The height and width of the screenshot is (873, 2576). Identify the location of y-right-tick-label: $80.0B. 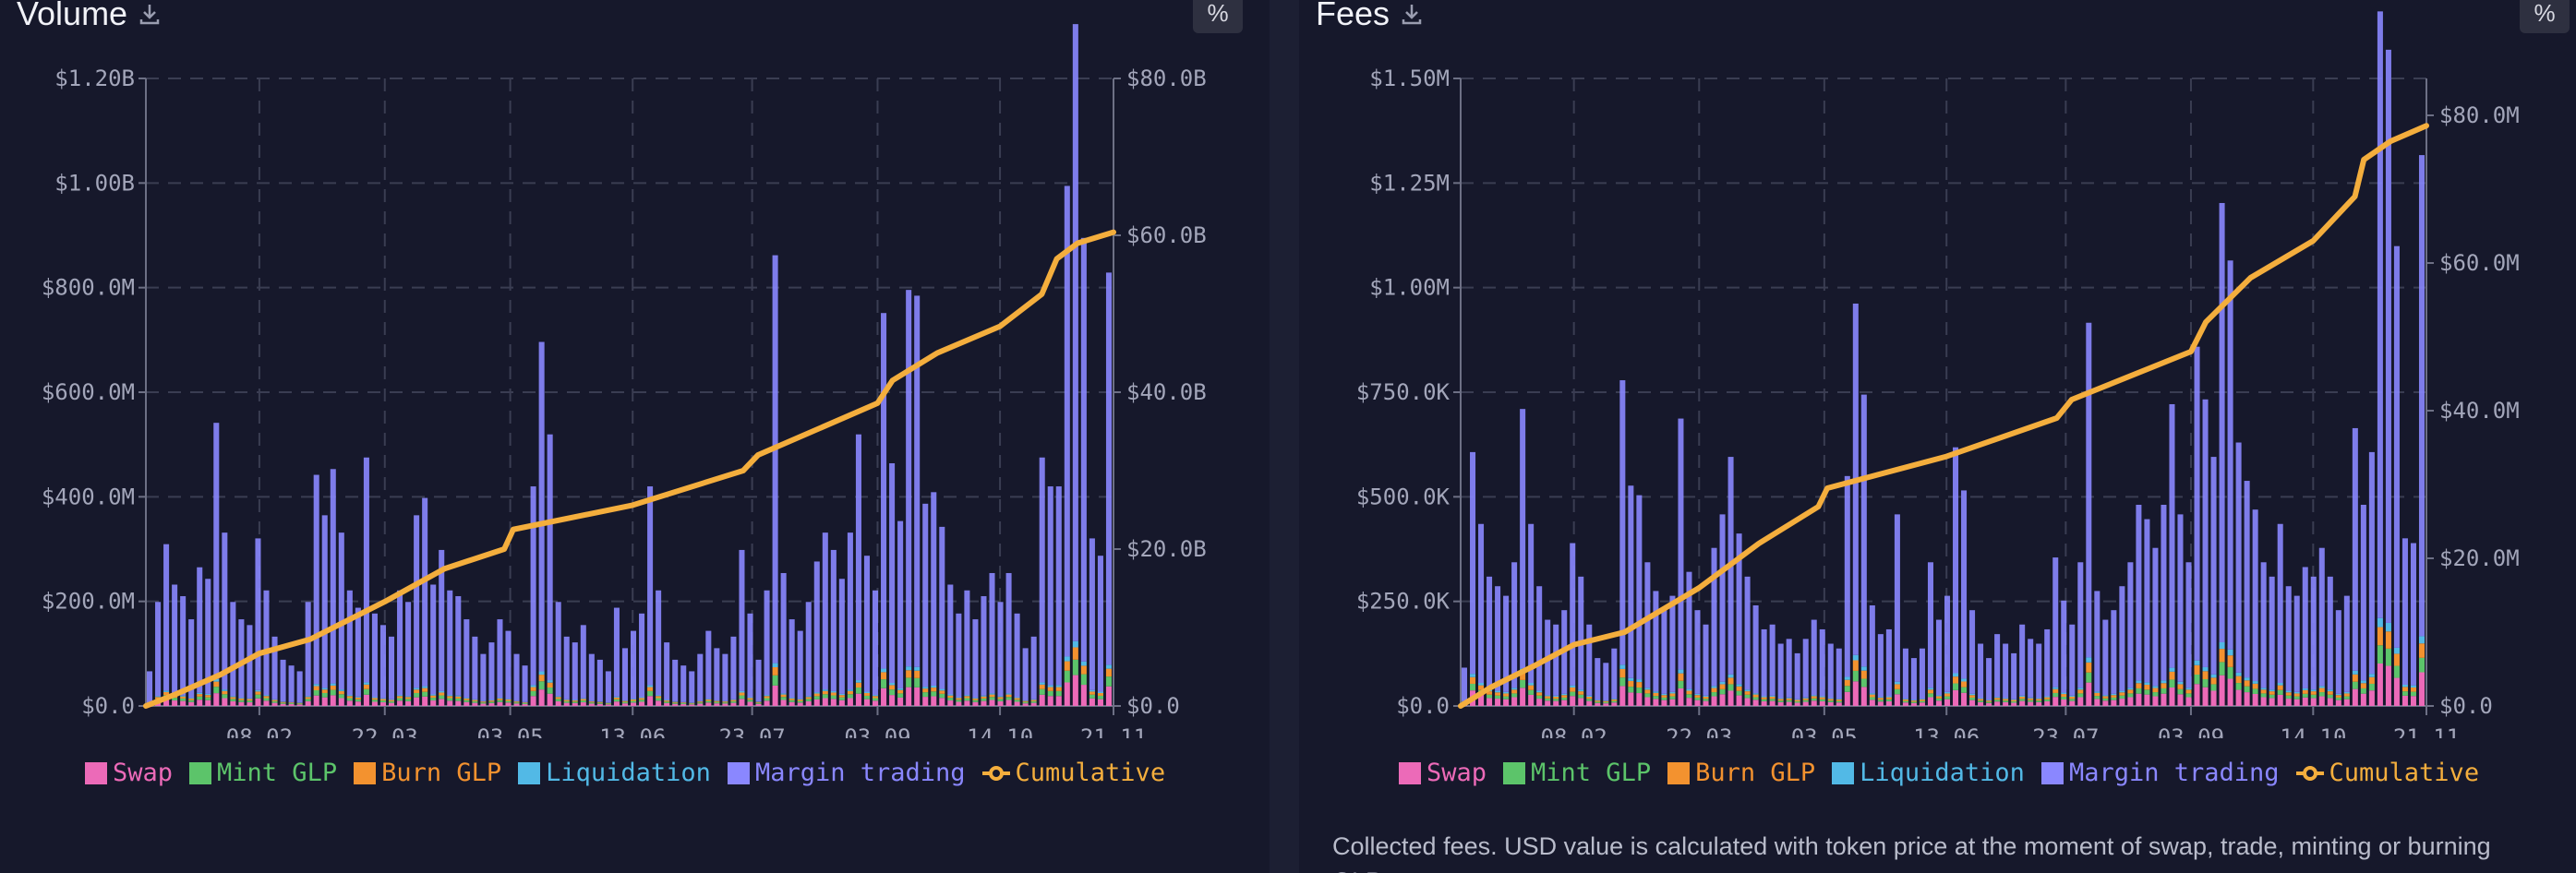
(1166, 78).